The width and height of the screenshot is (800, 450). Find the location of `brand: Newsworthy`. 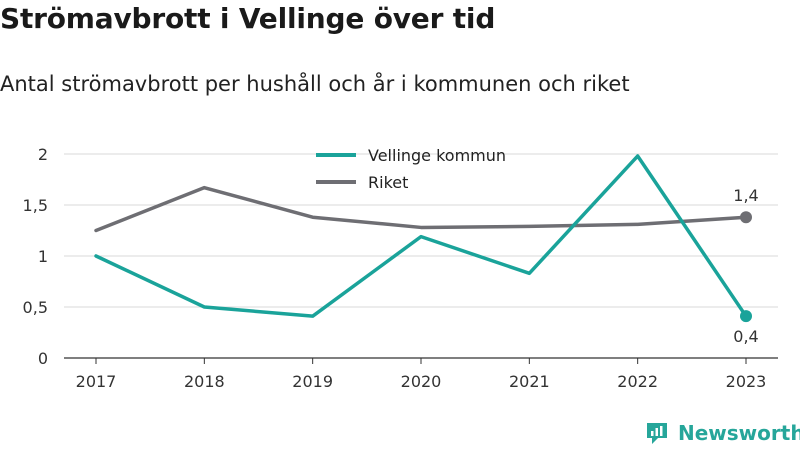

brand: Newsworthy is located at coordinates (722, 433).